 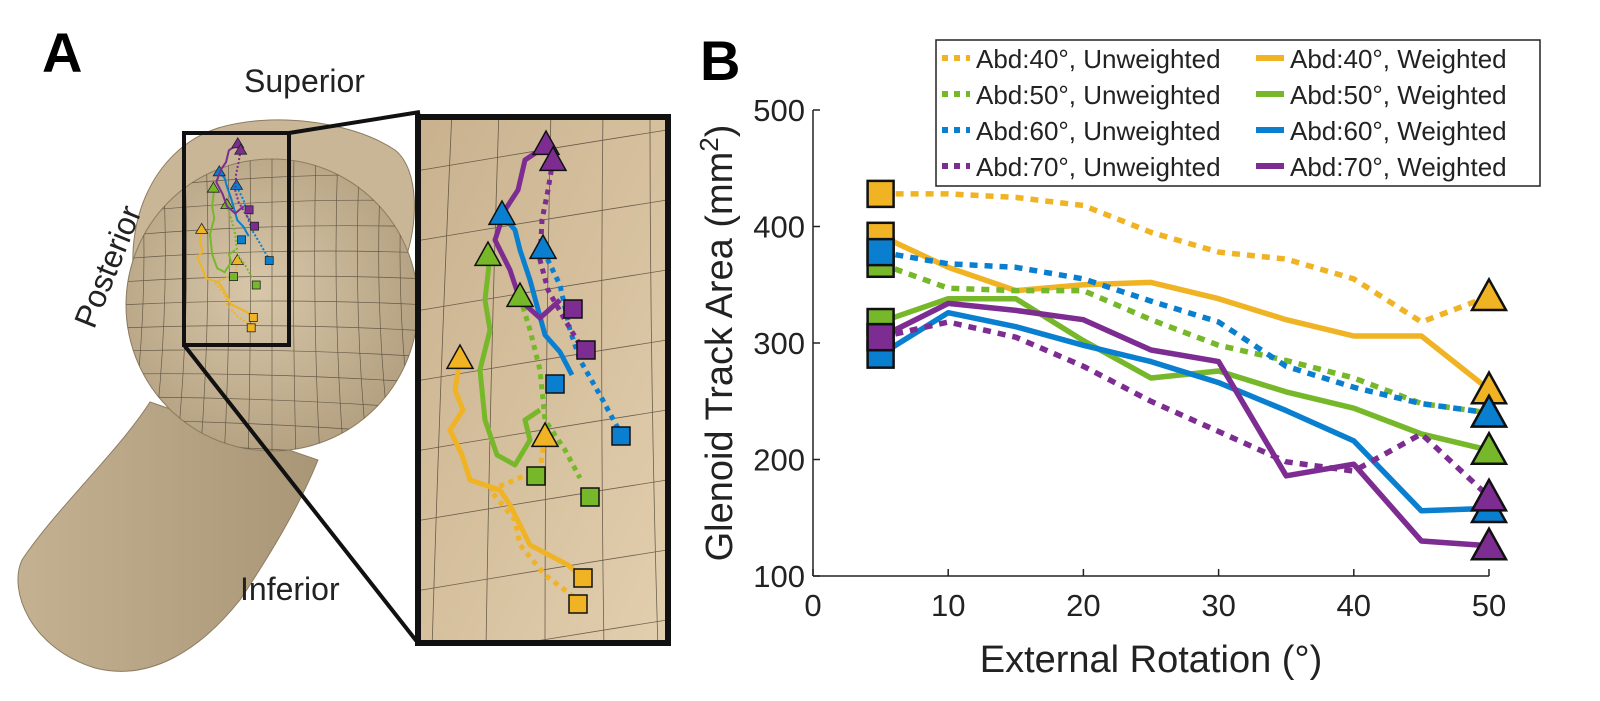 What do you see at coordinates (1398, 131) in the screenshot?
I see `legend-label-6: Abd:60°, Weighted` at bounding box center [1398, 131].